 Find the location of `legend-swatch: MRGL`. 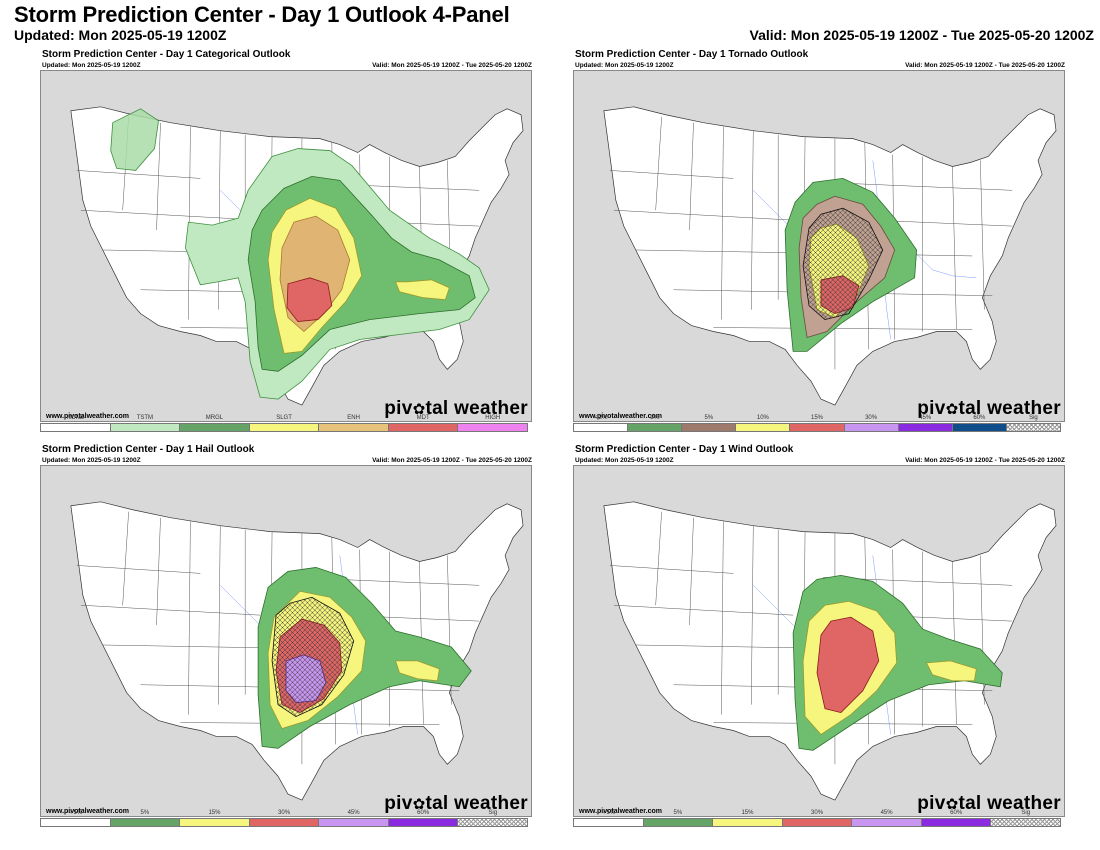

legend-swatch: MRGL is located at coordinates (215, 423).